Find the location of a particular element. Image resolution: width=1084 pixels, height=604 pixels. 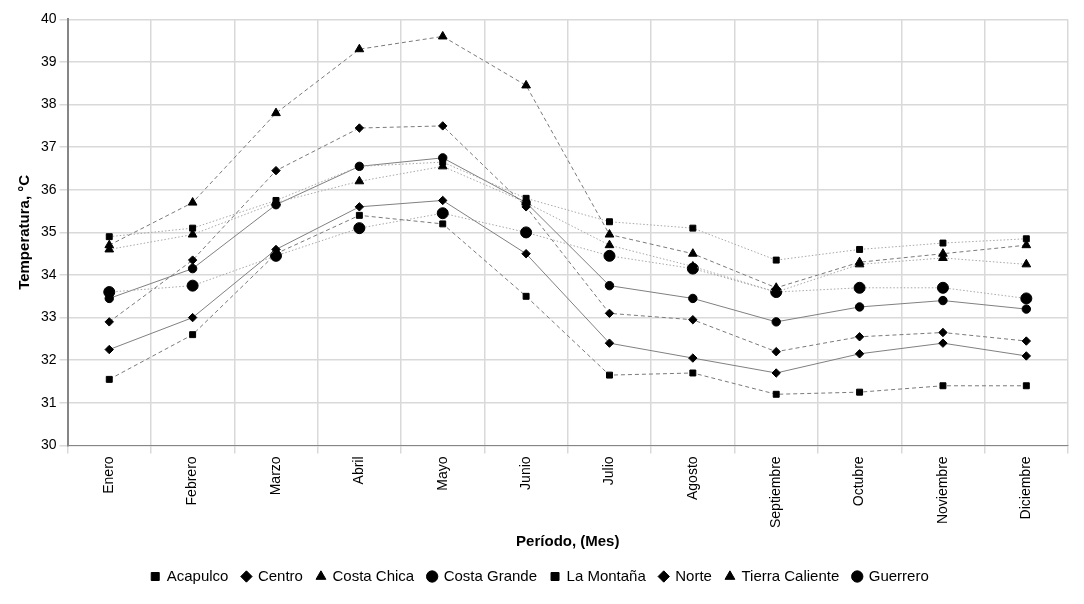

legend-label: Tierra Caliente is located at coordinates (790, 575).